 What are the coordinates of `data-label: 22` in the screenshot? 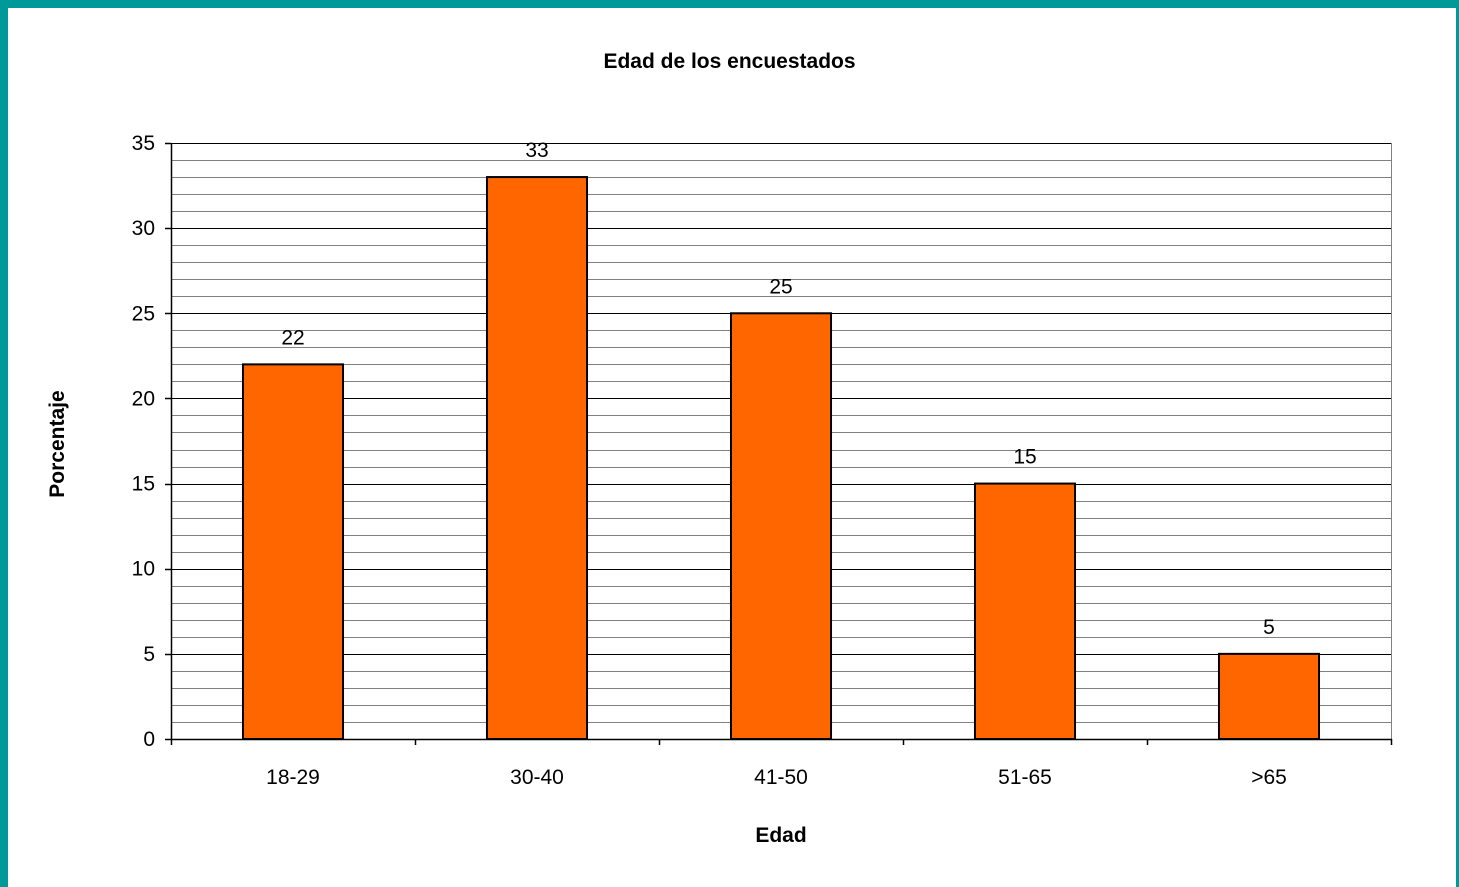 It's located at (292, 337).